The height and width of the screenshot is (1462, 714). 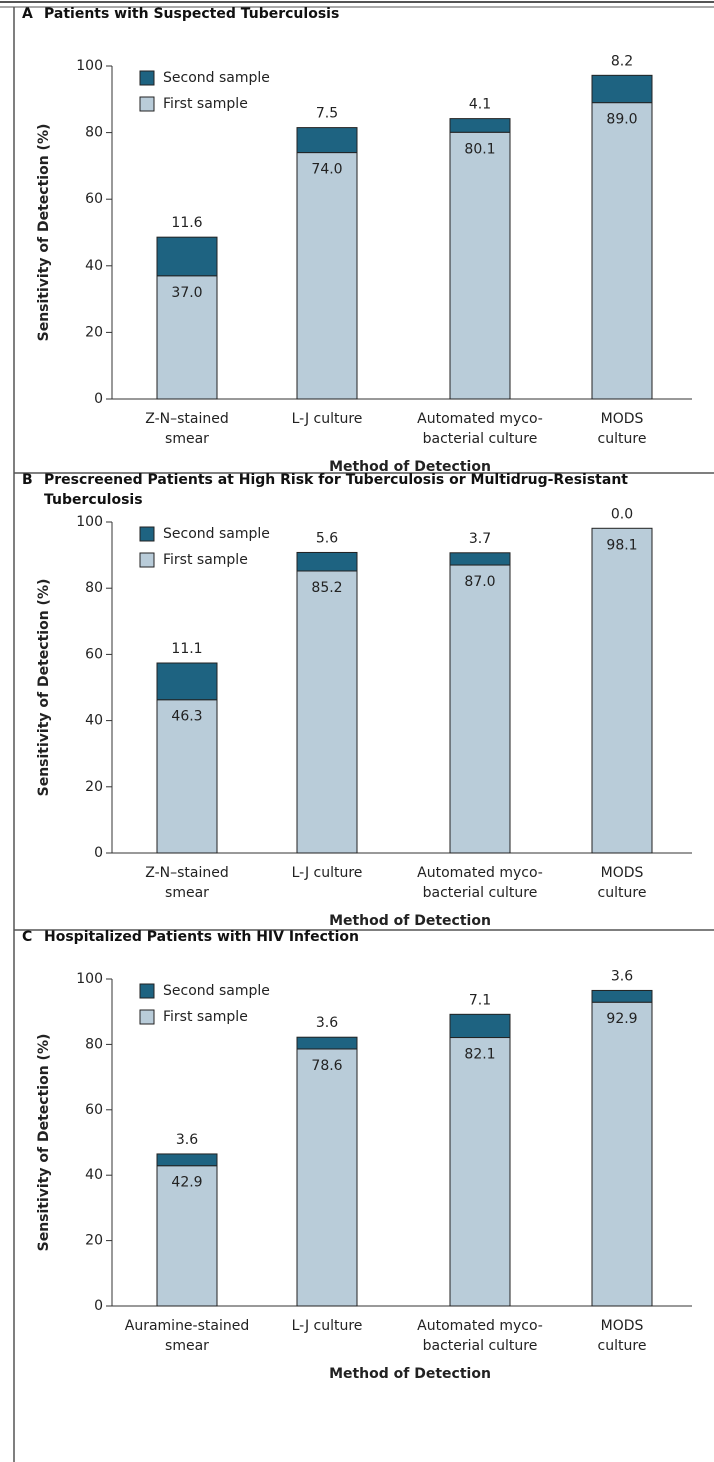 I want to click on value-label: 5.6, so click(x=327, y=538).